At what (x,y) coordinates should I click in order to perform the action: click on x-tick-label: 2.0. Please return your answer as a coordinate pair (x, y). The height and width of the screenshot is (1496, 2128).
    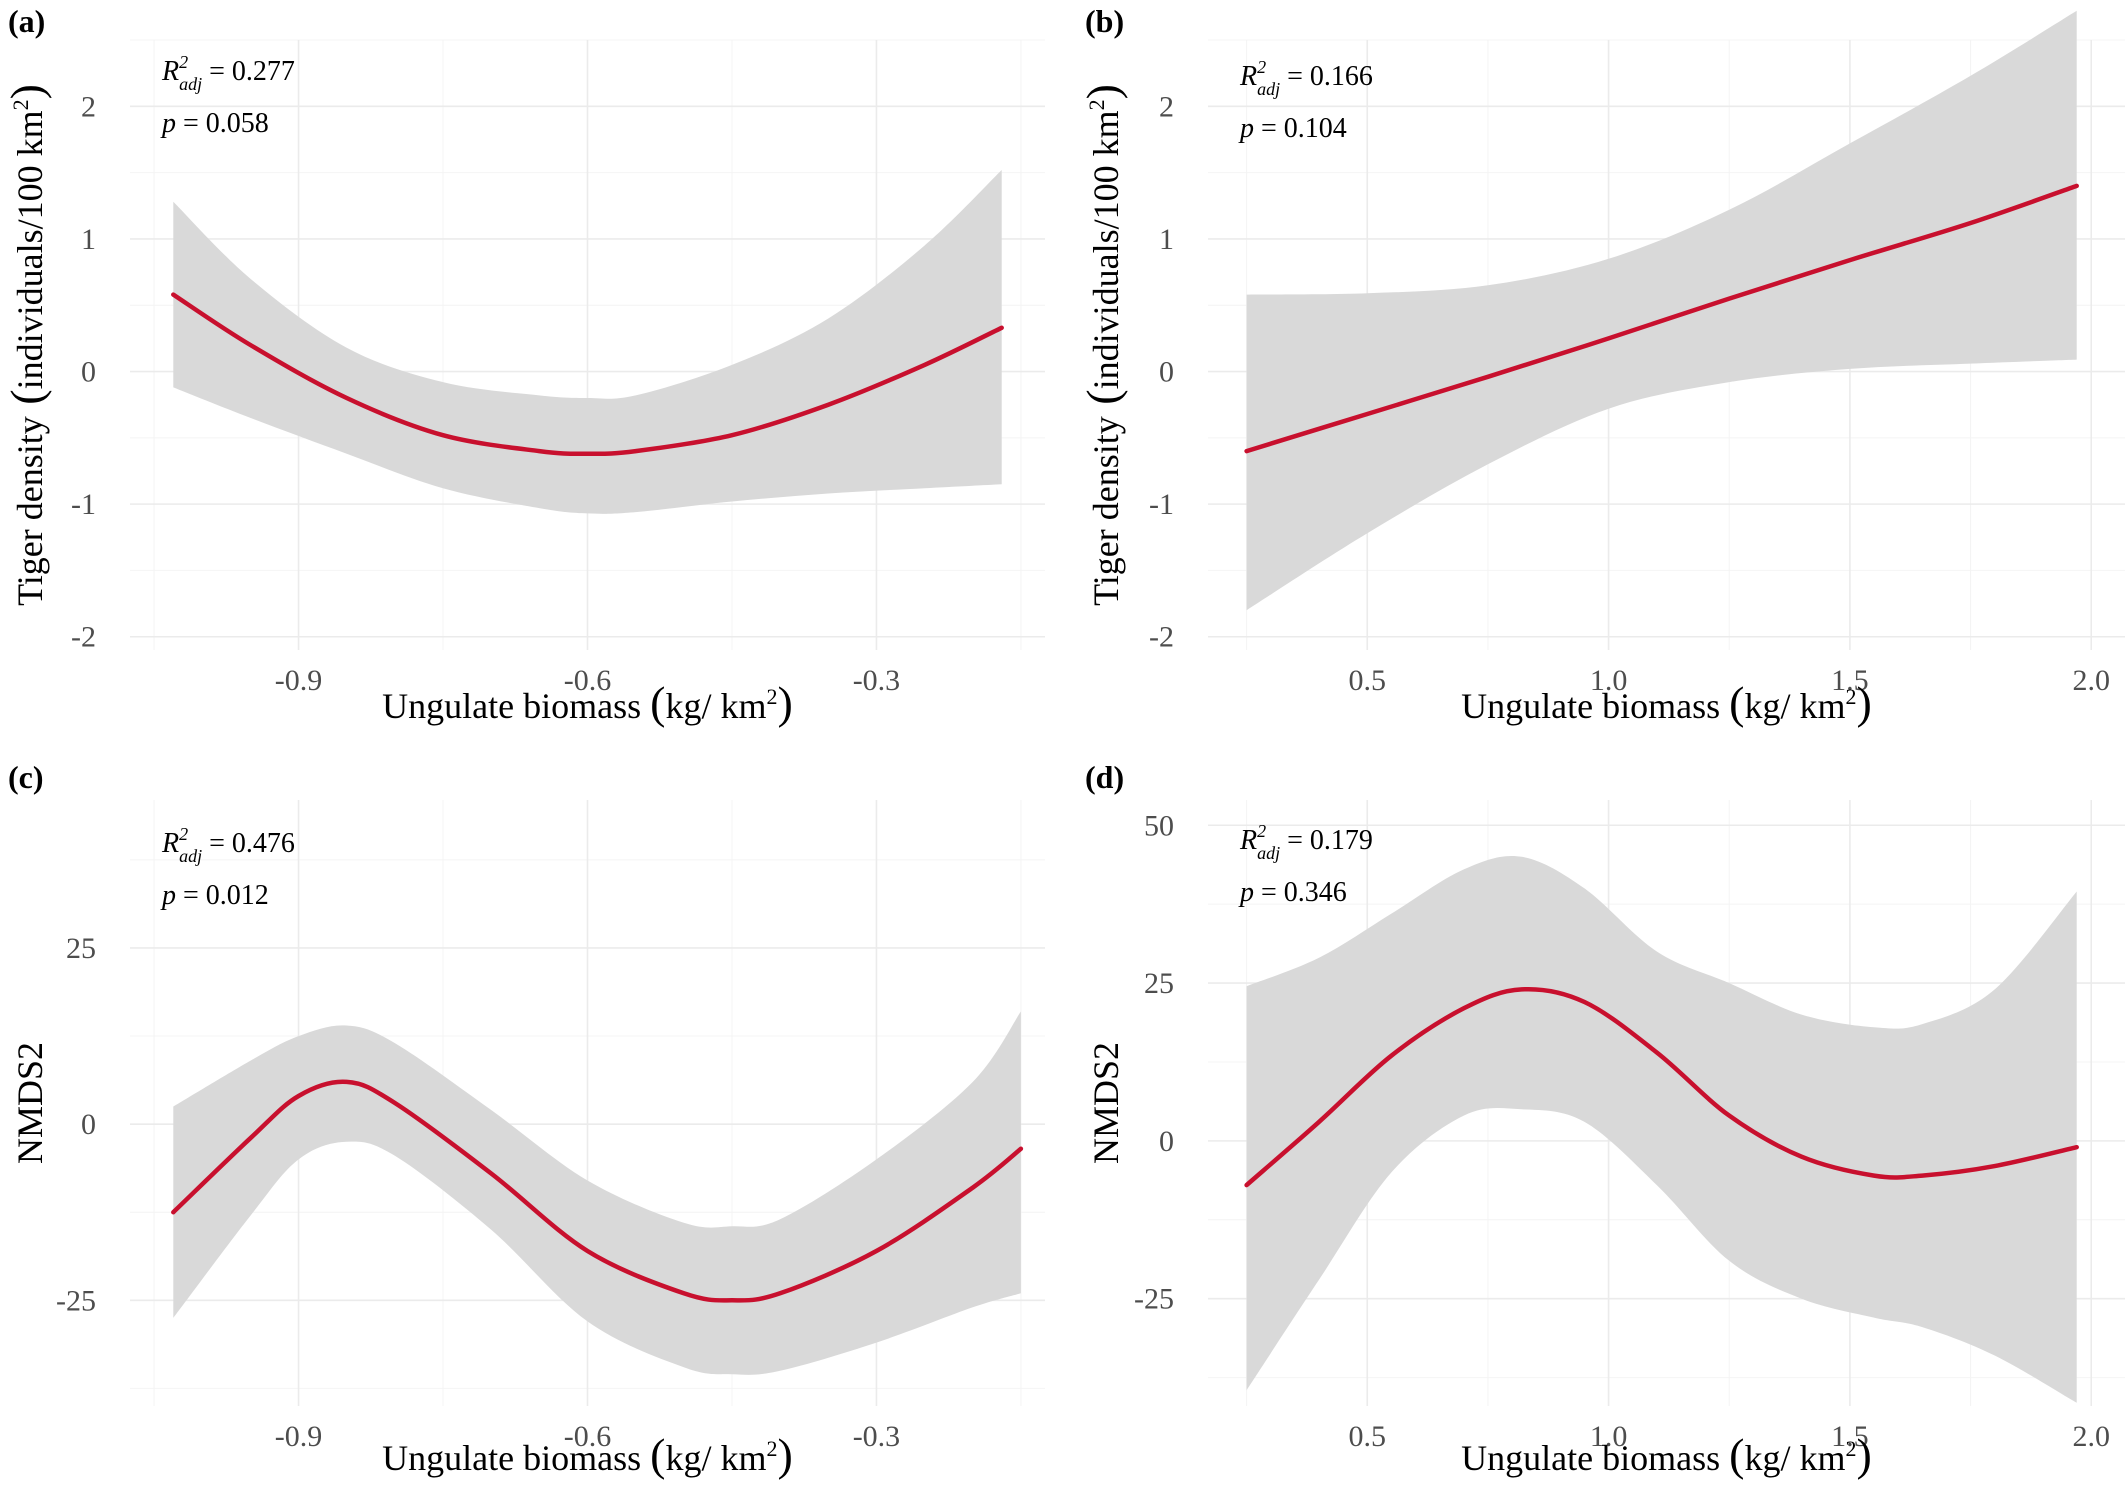
    Looking at the image, I should click on (2091, 1436).